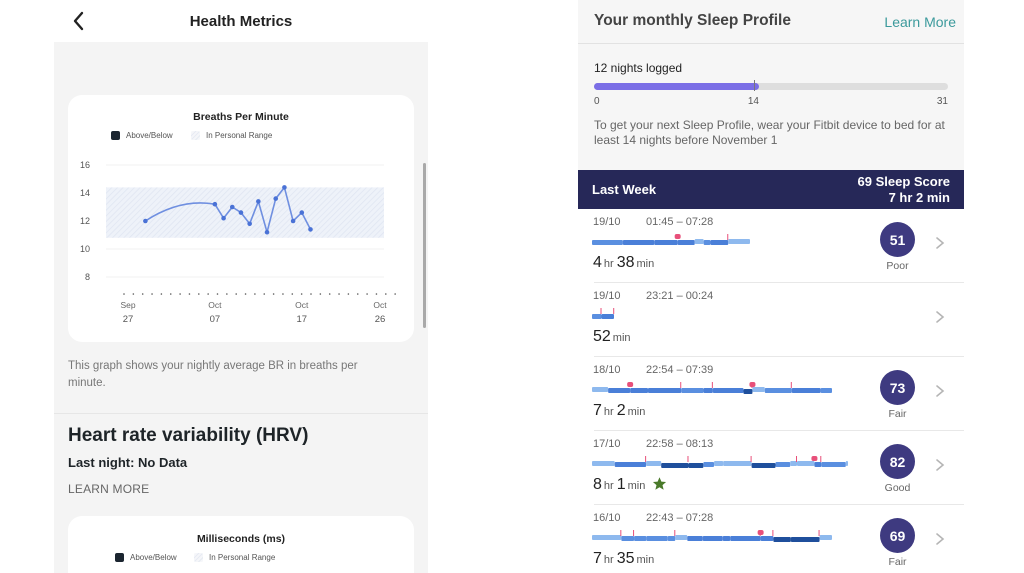  Describe the element at coordinates (188, 435) in the screenshot. I see `hrv-section-title: Heart rate variability (HRV)` at that location.